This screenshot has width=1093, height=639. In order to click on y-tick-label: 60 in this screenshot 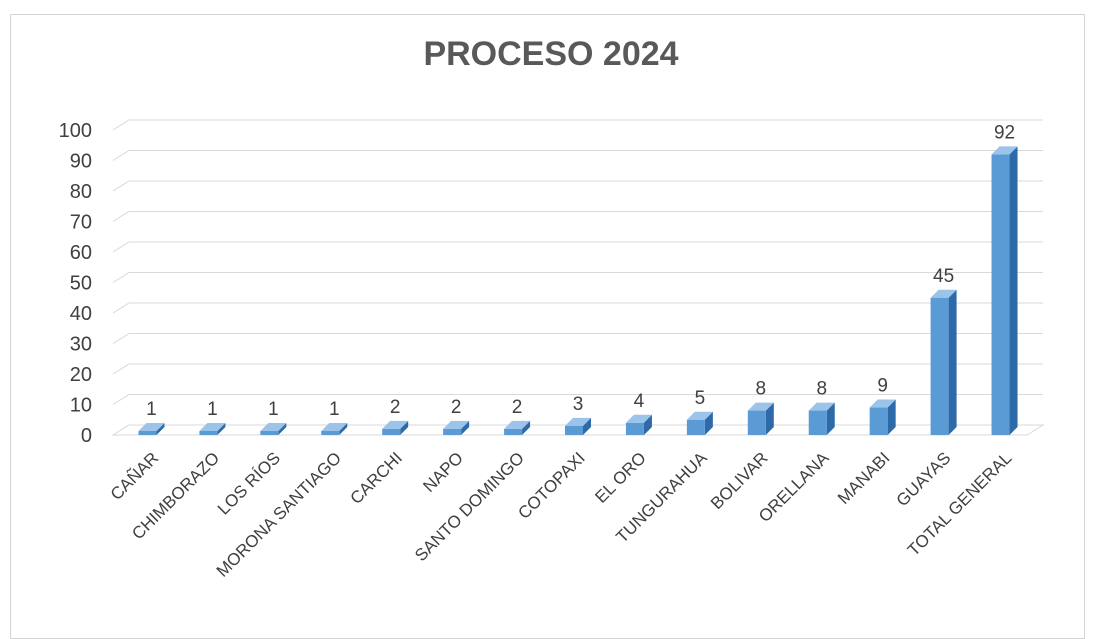, I will do `click(81, 253)`.